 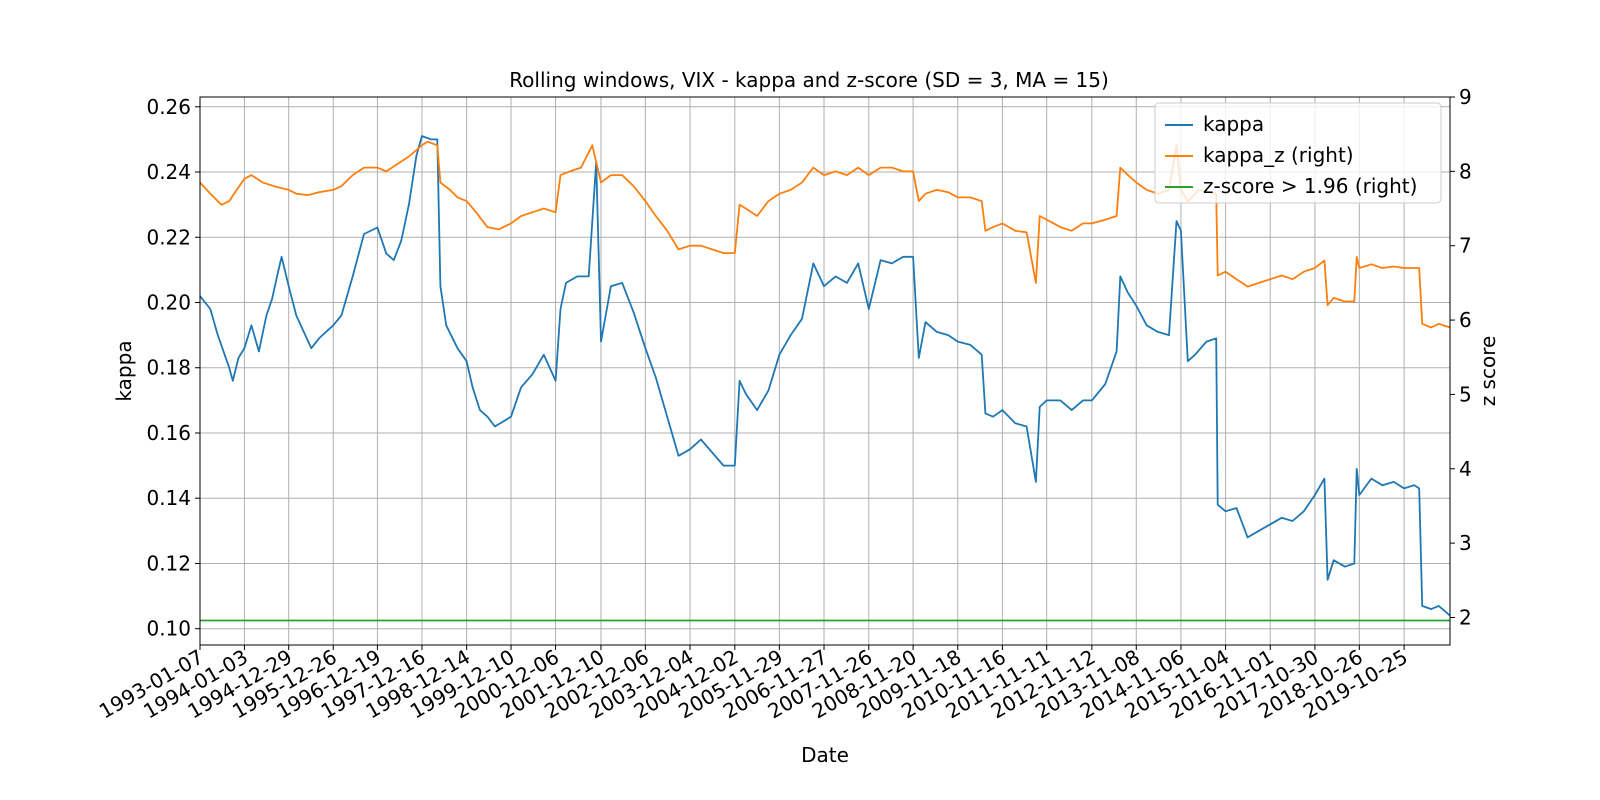 What do you see at coordinates (1488, 371) in the screenshot?
I see `y-axis-title-right: z score` at bounding box center [1488, 371].